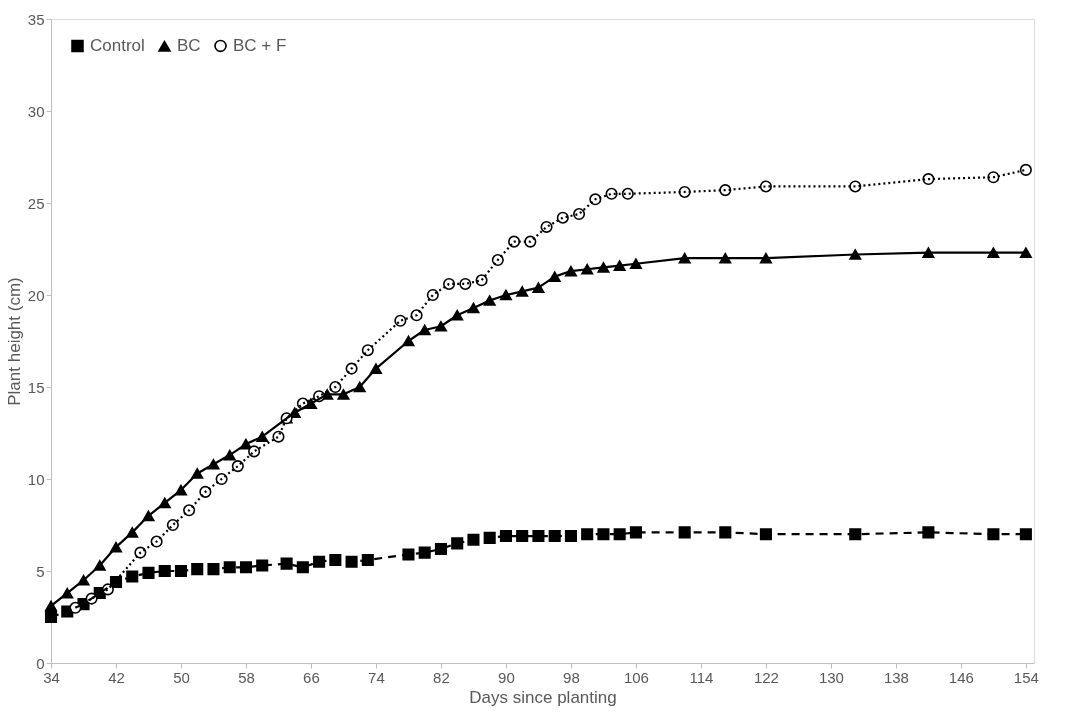  What do you see at coordinates (36, 479) in the screenshot?
I see `y-tick-label: 10` at bounding box center [36, 479].